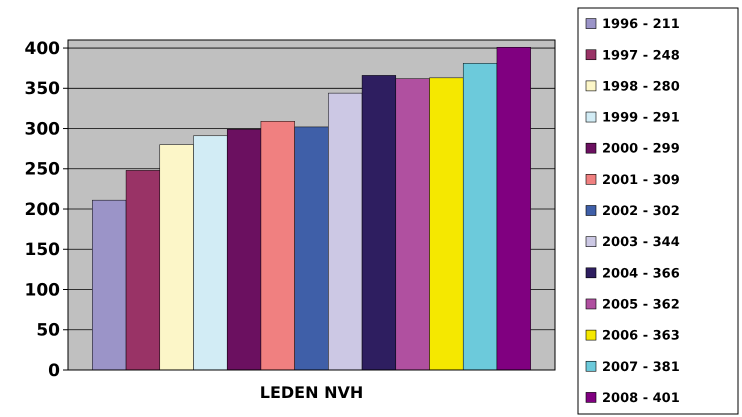  I want to click on legend-label: 2007 - 381, so click(641, 367).